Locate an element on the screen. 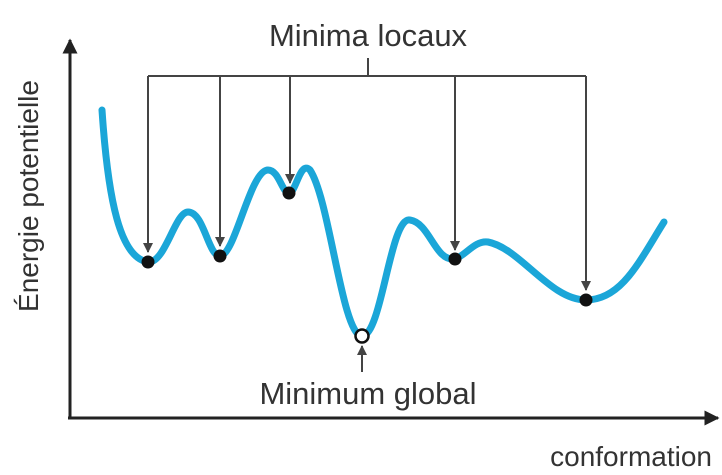  global-minimum-marker is located at coordinates (362, 336).